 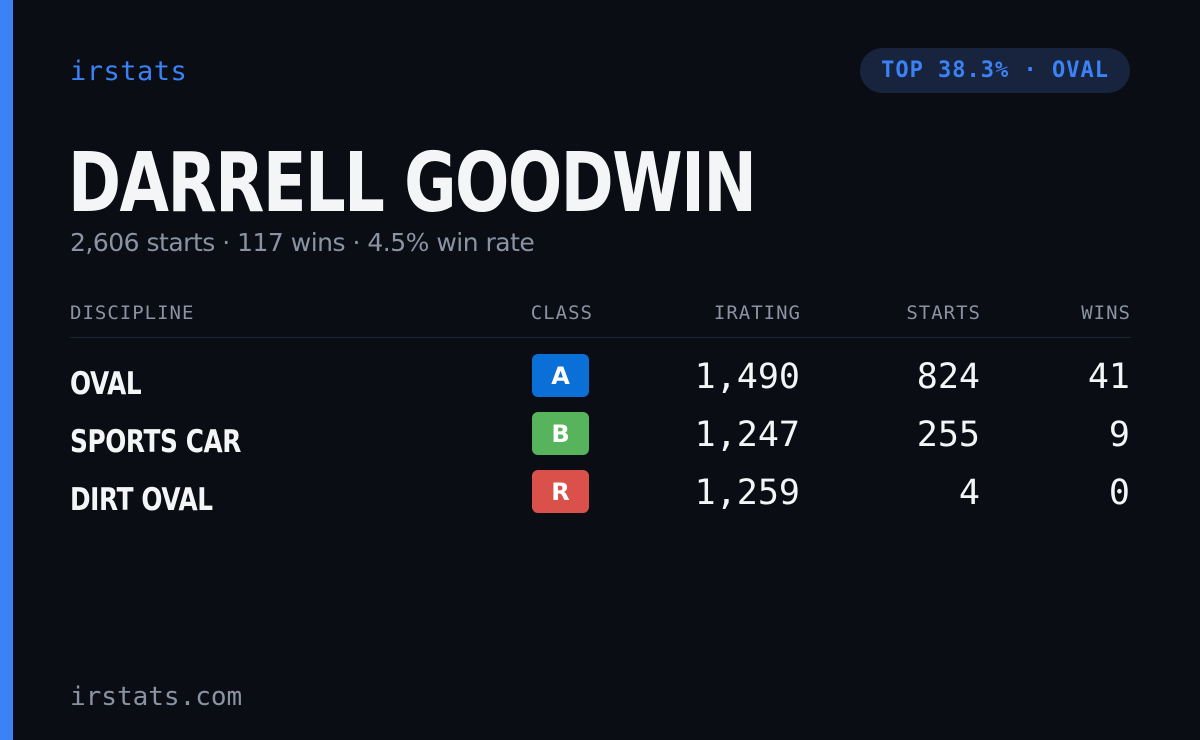 What do you see at coordinates (560, 375) in the screenshot?
I see `class-badge: A` at bounding box center [560, 375].